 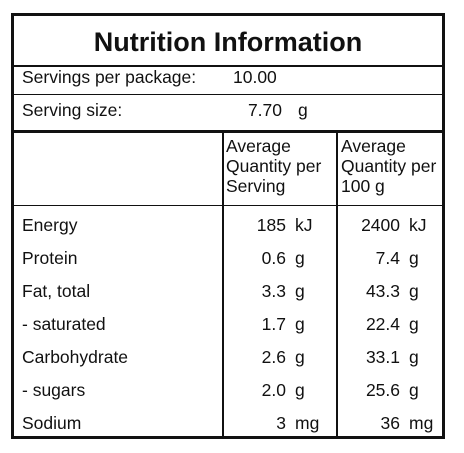 What do you see at coordinates (382, 357) in the screenshot?
I see `per-100g-value: 33.1` at bounding box center [382, 357].